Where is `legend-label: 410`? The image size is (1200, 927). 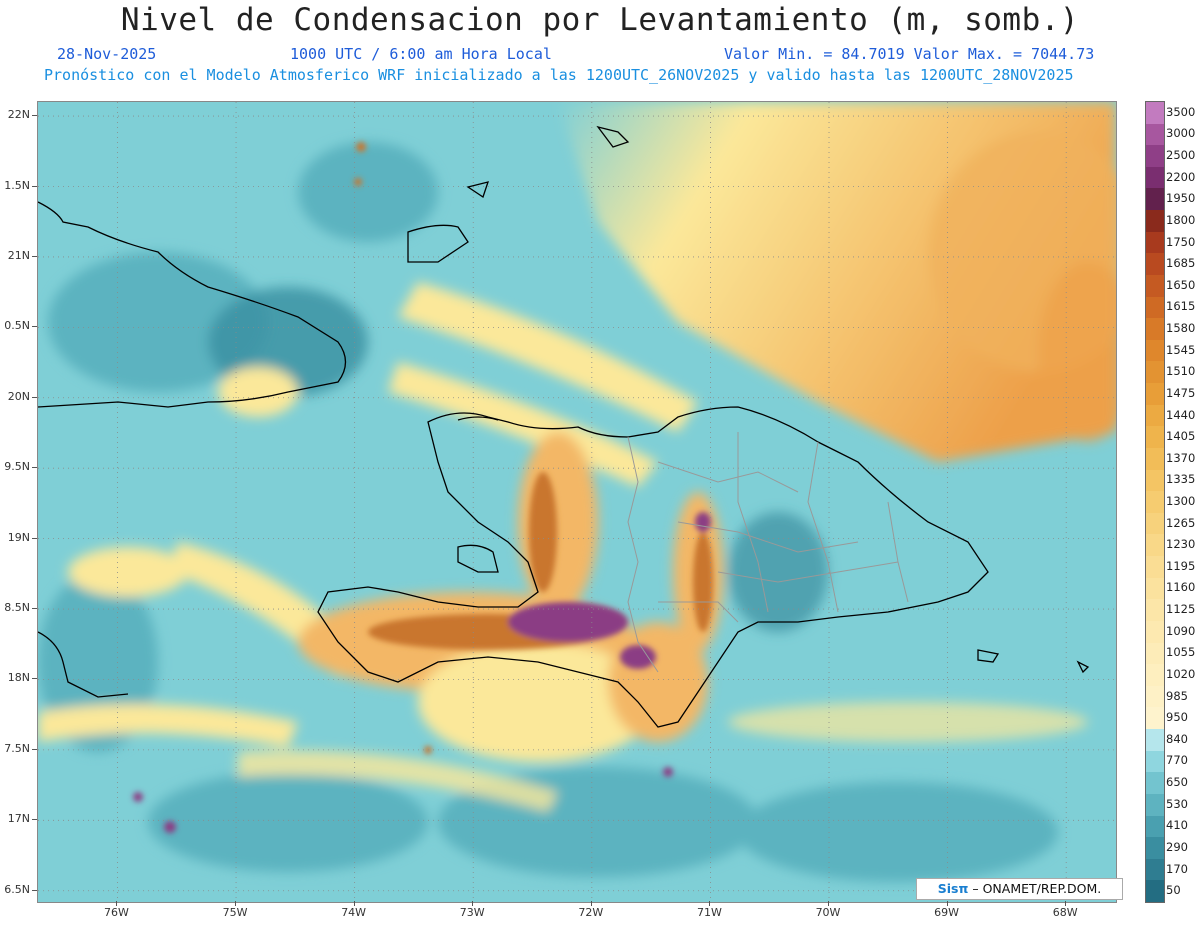 legend-label: 410 is located at coordinates (1177, 825).